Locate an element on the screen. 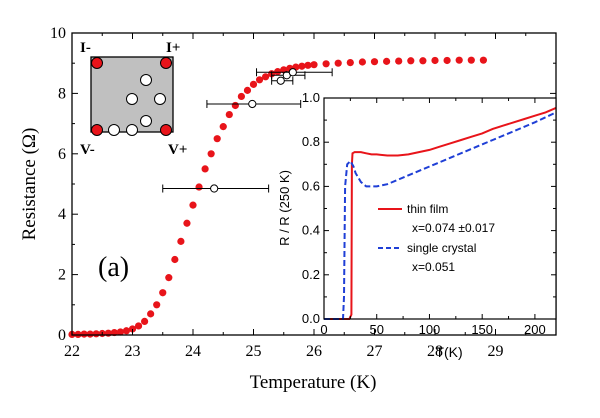 This screenshot has height=418, width=600. main-x-tick-label: 22 is located at coordinates (72, 351).